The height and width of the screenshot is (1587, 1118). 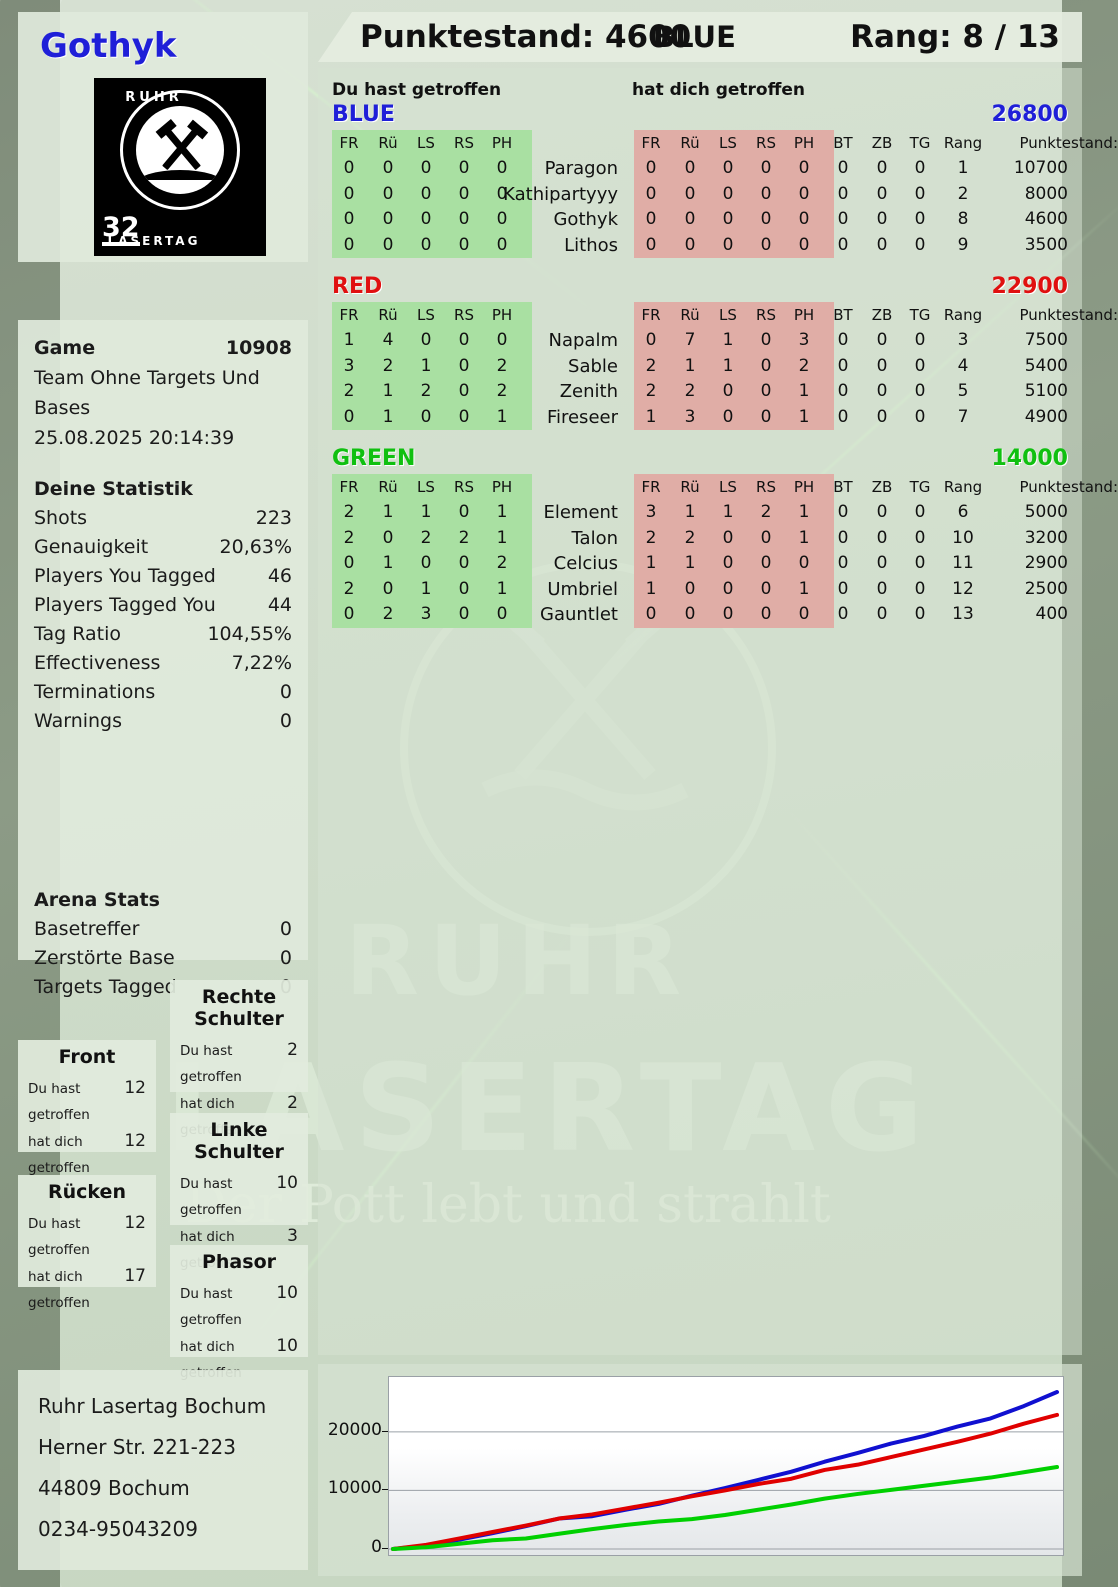 What do you see at coordinates (963, 391) in the screenshot?
I see `extra-cell: 5` at bounding box center [963, 391].